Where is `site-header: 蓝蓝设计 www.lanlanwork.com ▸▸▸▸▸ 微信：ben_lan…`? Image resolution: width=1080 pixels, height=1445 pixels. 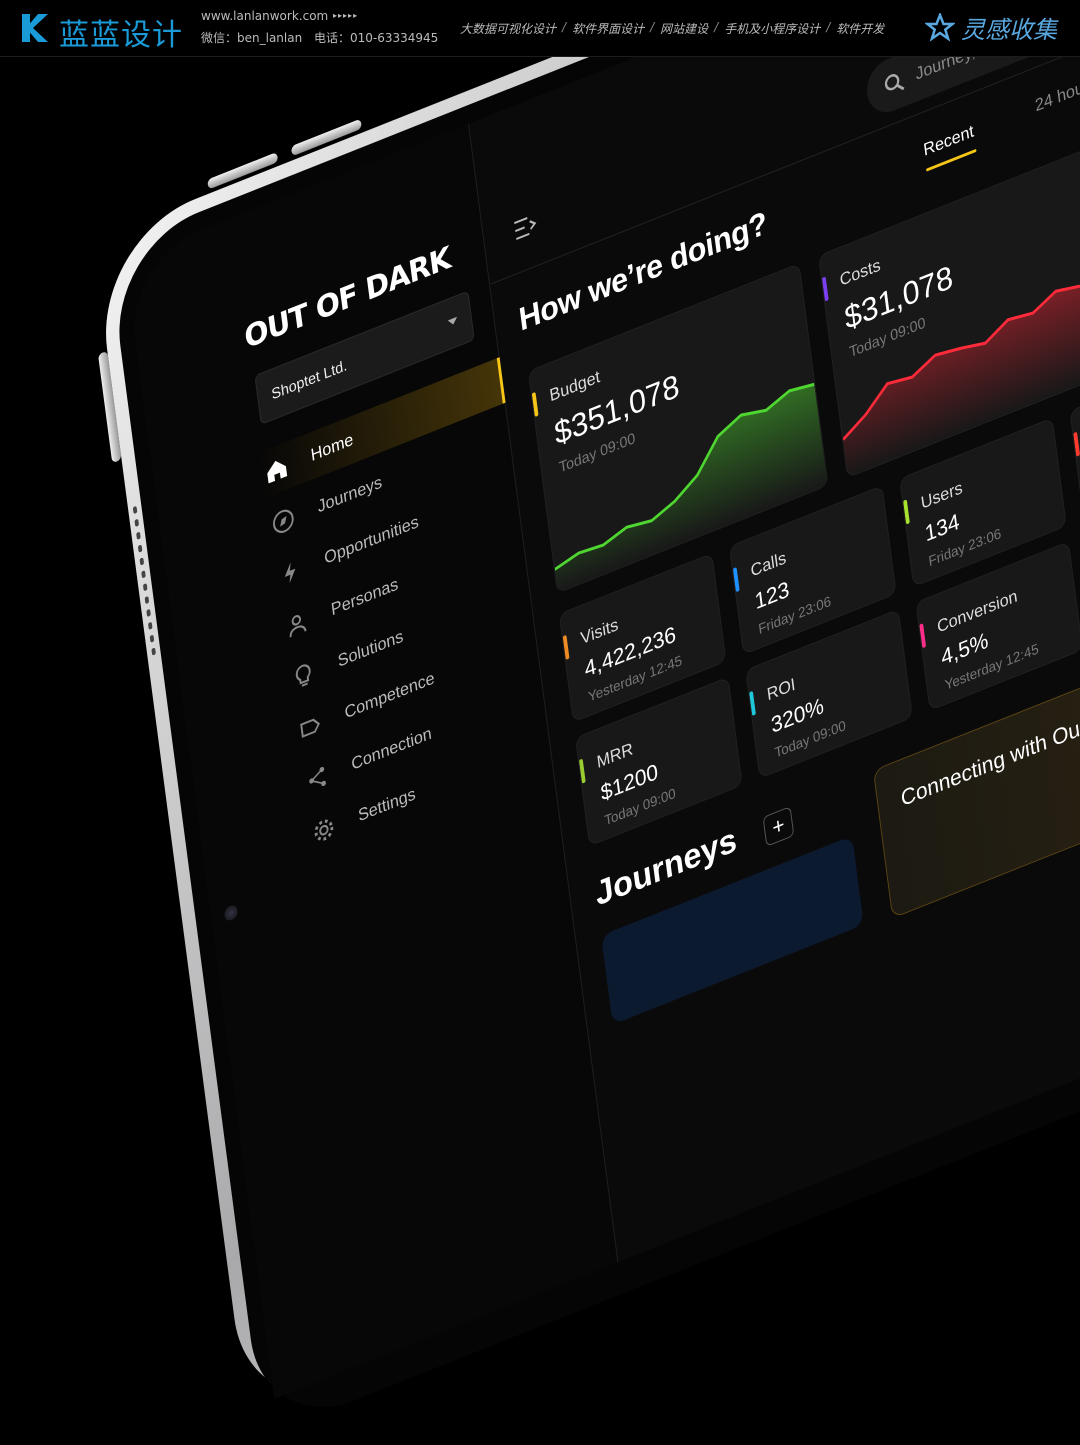
site-header: 蓝蓝设计 www.lanlanwork.com ▸▸▸▸▸ 微信：ben_lan… is located at coordinates (540, 28).